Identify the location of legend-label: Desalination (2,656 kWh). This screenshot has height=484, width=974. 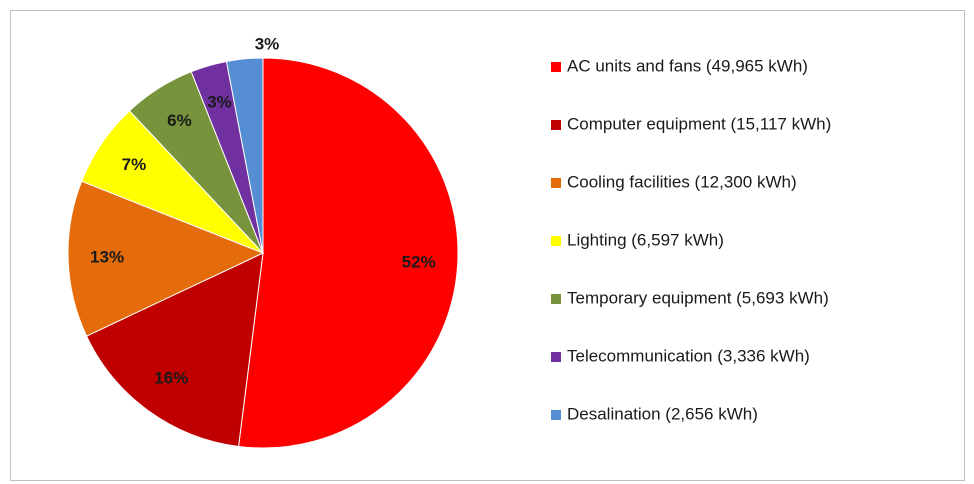
(662, 413).